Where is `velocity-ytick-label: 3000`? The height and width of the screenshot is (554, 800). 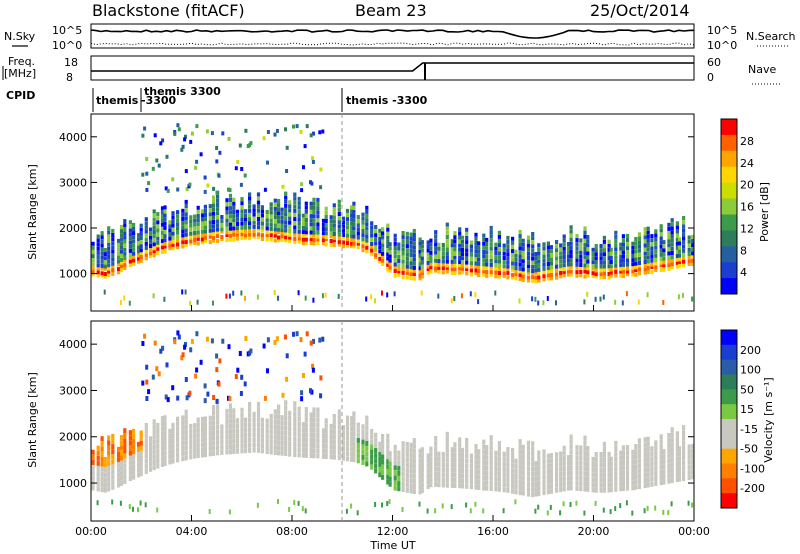
velocity-ytick-label: 3000 is located at coordinates (73, 390).